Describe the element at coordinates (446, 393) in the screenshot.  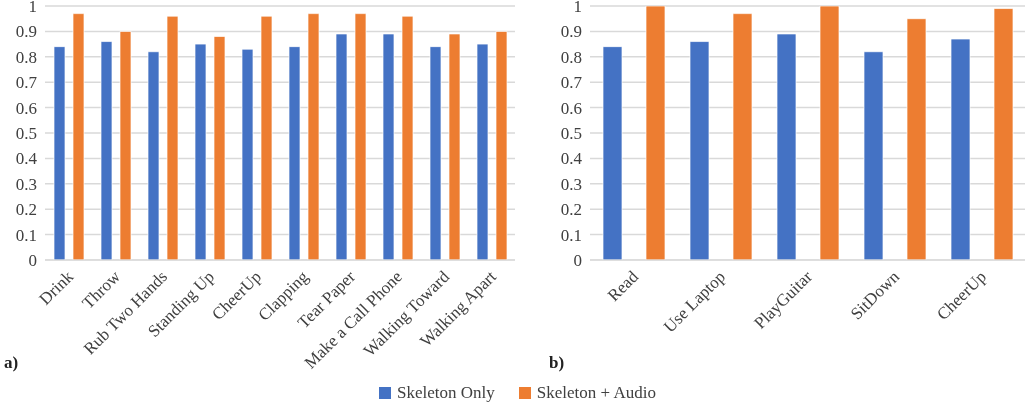
I see `legend-label: Skeleton Only` at that location.